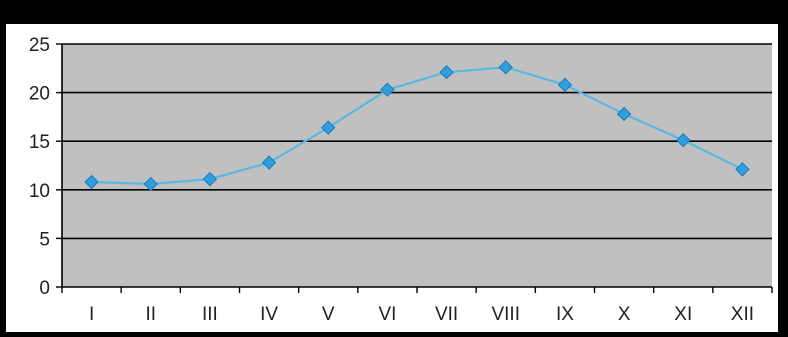 The width and height of the screenshot is (788, 337). Describe the element at coordinates (683, 314) in the screenshot. I see `x-tick-label-XI: XI` at that location.